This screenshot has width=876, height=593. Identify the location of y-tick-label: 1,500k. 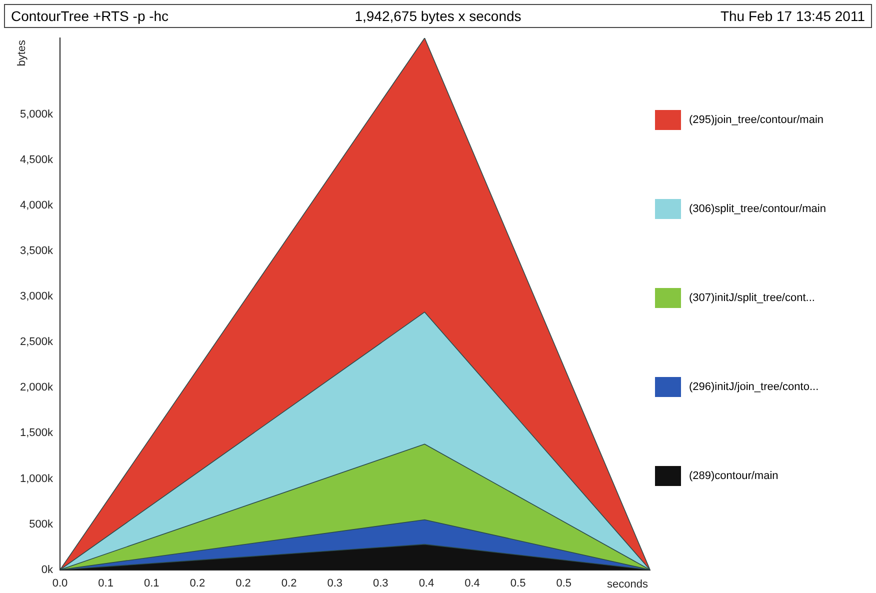
(37, 433).